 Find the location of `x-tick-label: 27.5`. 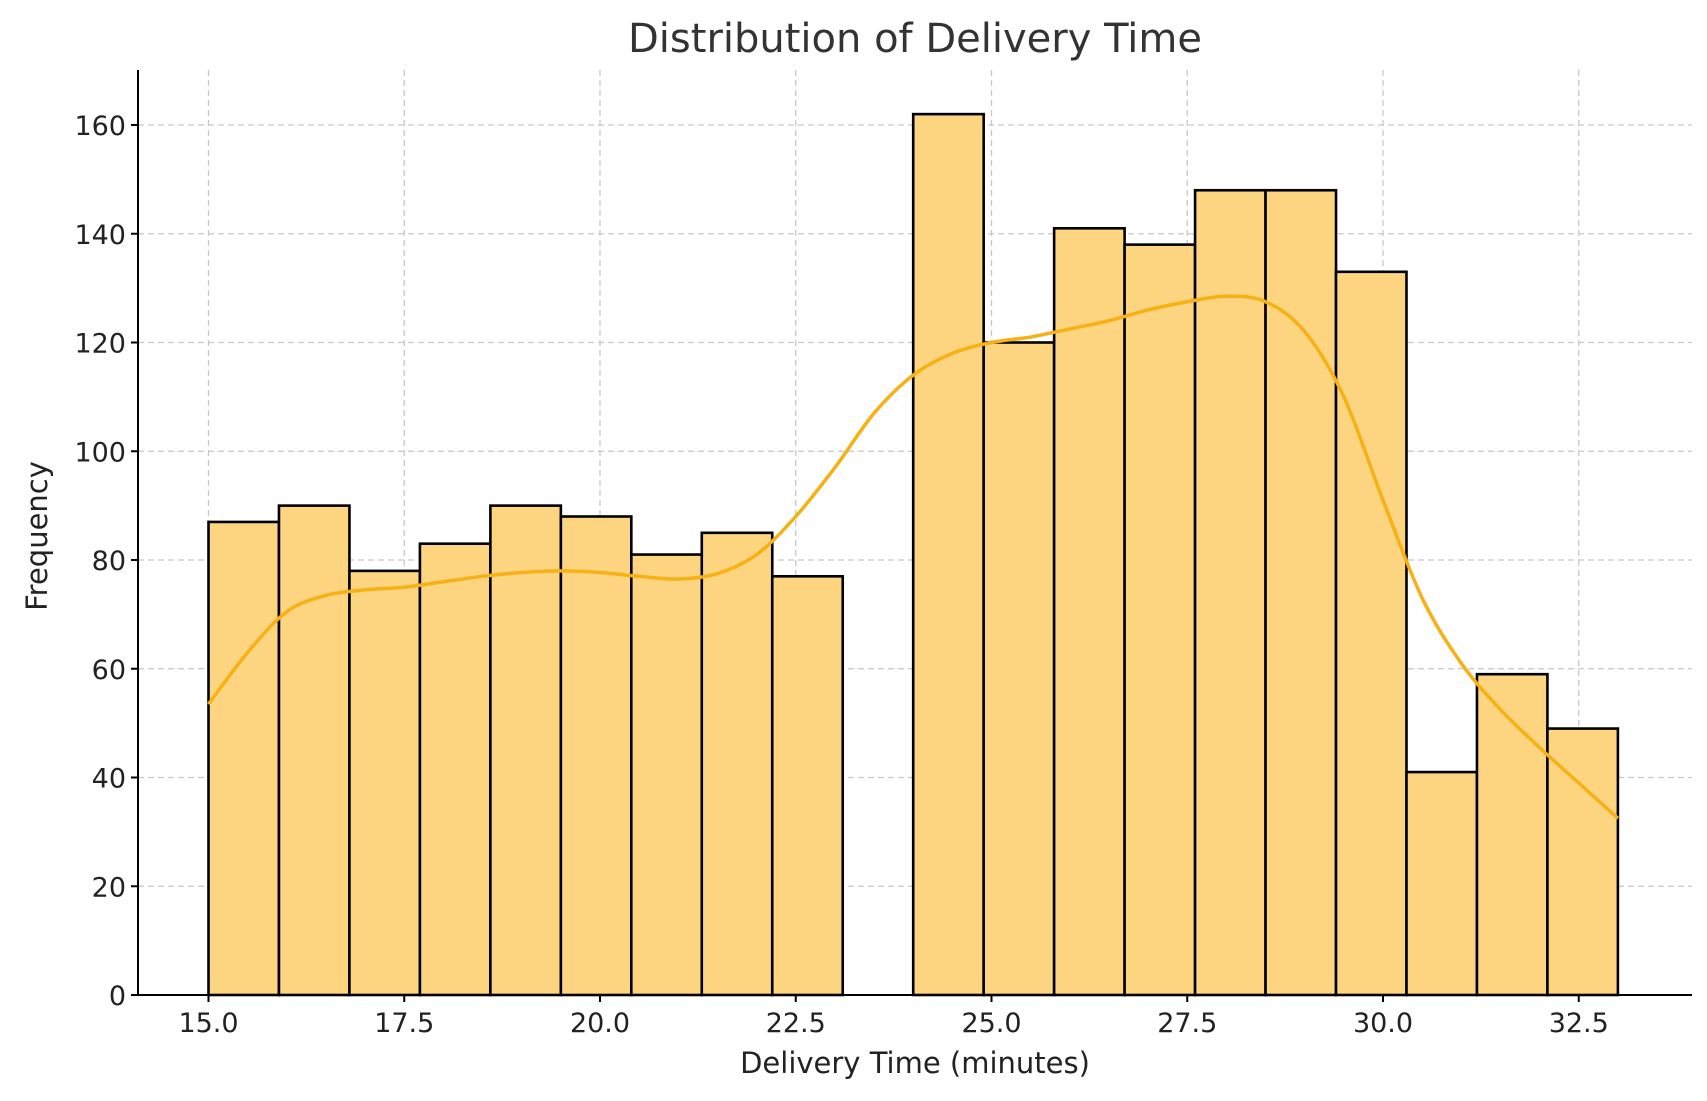

x-tick-label: 27.5 is located at coordinates (1187, 1023).